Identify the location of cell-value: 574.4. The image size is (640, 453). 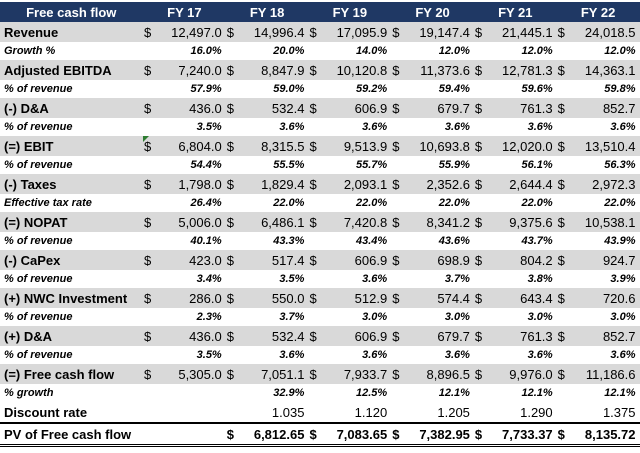
(439, 298).